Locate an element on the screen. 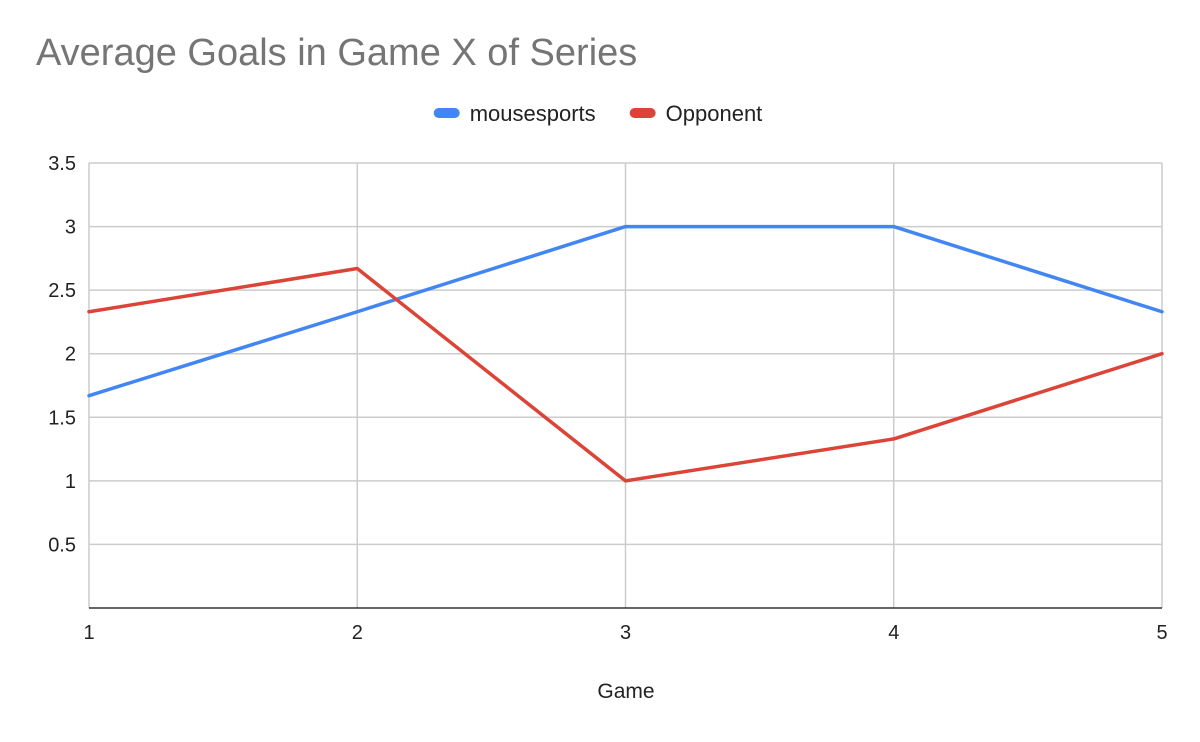  x-tick-label: 5 is located at coordinates (1161, 633).